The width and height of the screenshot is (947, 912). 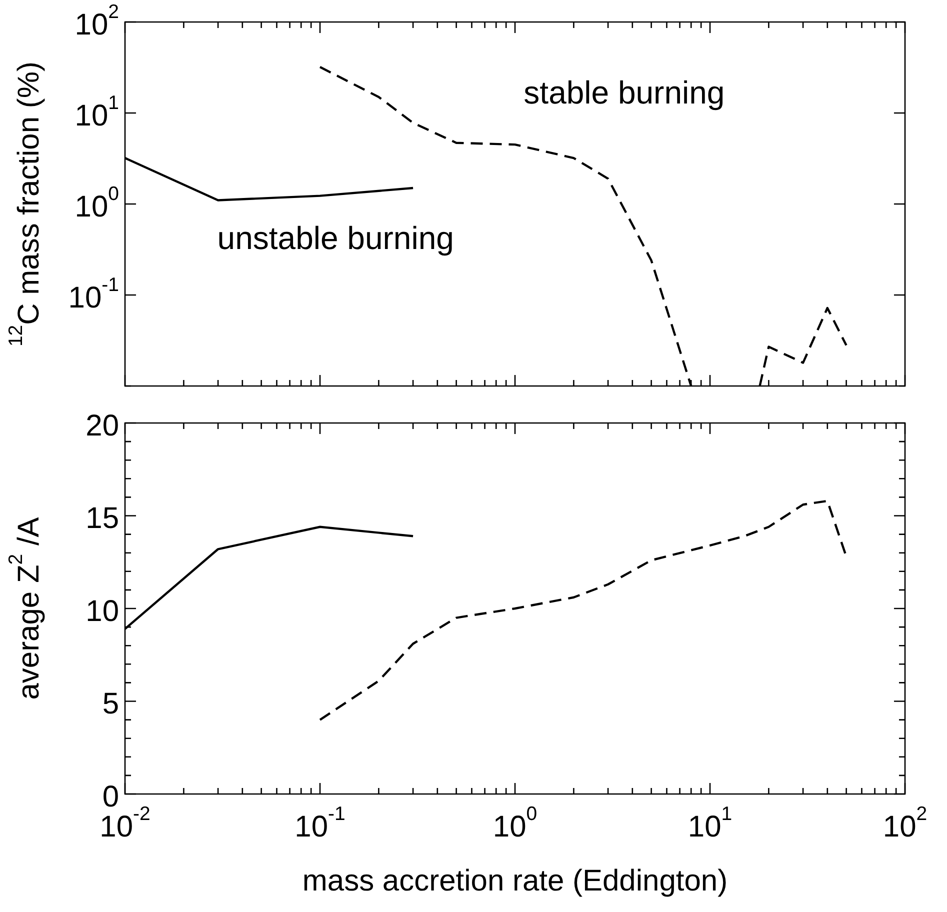 I want to click on y-tick-label: 10, so click(x=103, y=611).